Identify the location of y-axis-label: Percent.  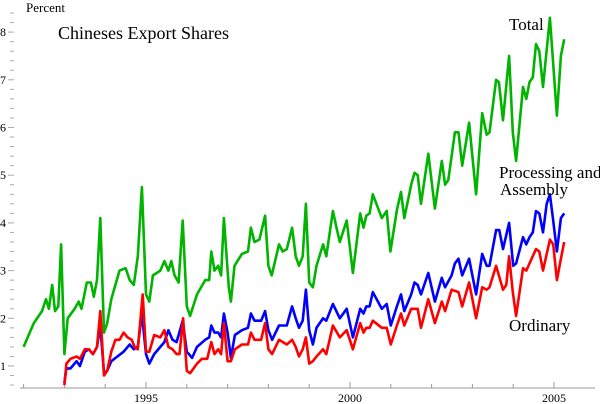
(45, 7).